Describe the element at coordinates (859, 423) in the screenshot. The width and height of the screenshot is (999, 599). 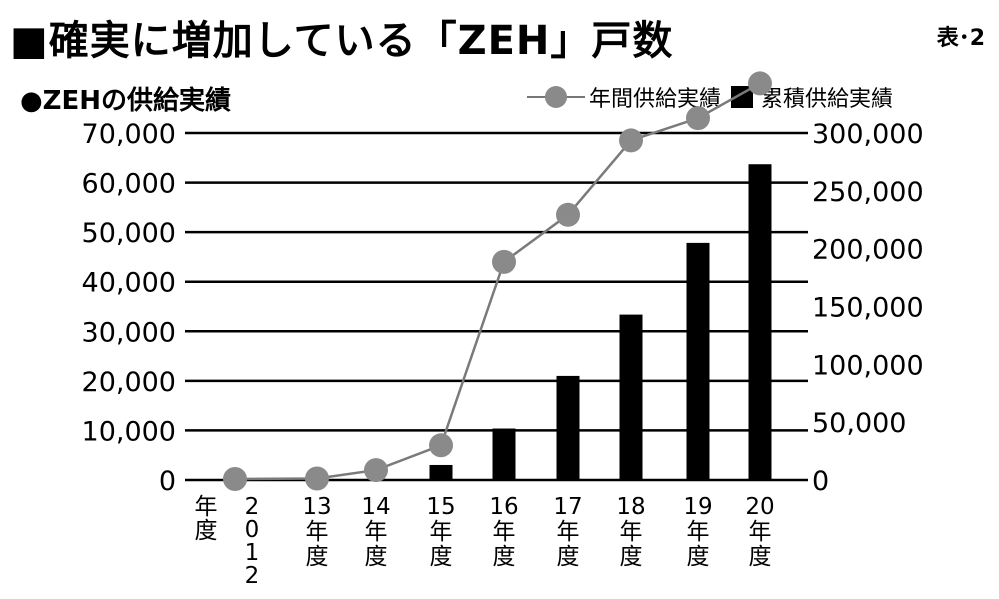
I see `right-axis-tick-label: 50,000` at that location.